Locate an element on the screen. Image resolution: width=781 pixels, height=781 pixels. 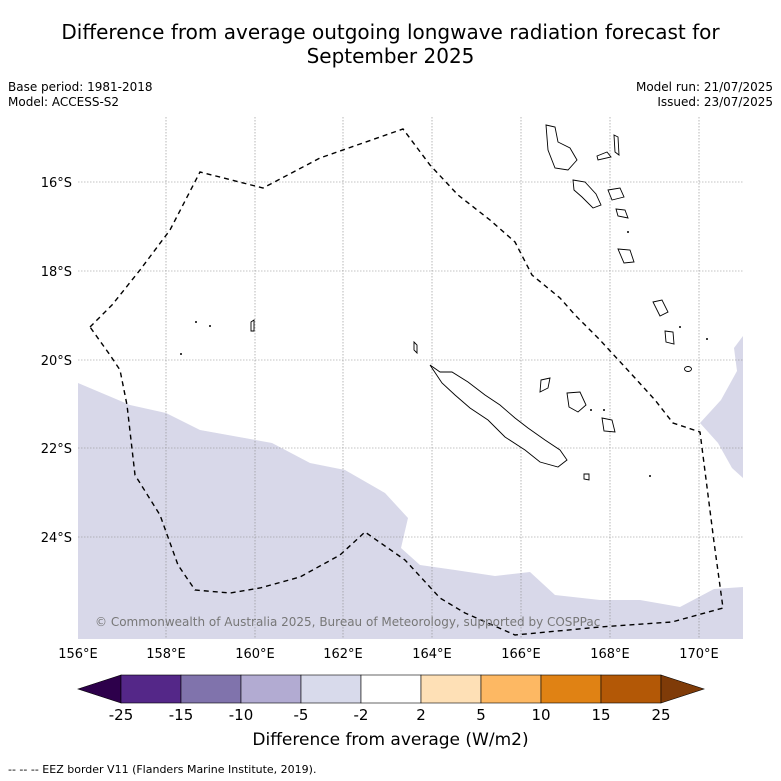
colorbar-tick-label: 10 is located at coordinates (540, 715).